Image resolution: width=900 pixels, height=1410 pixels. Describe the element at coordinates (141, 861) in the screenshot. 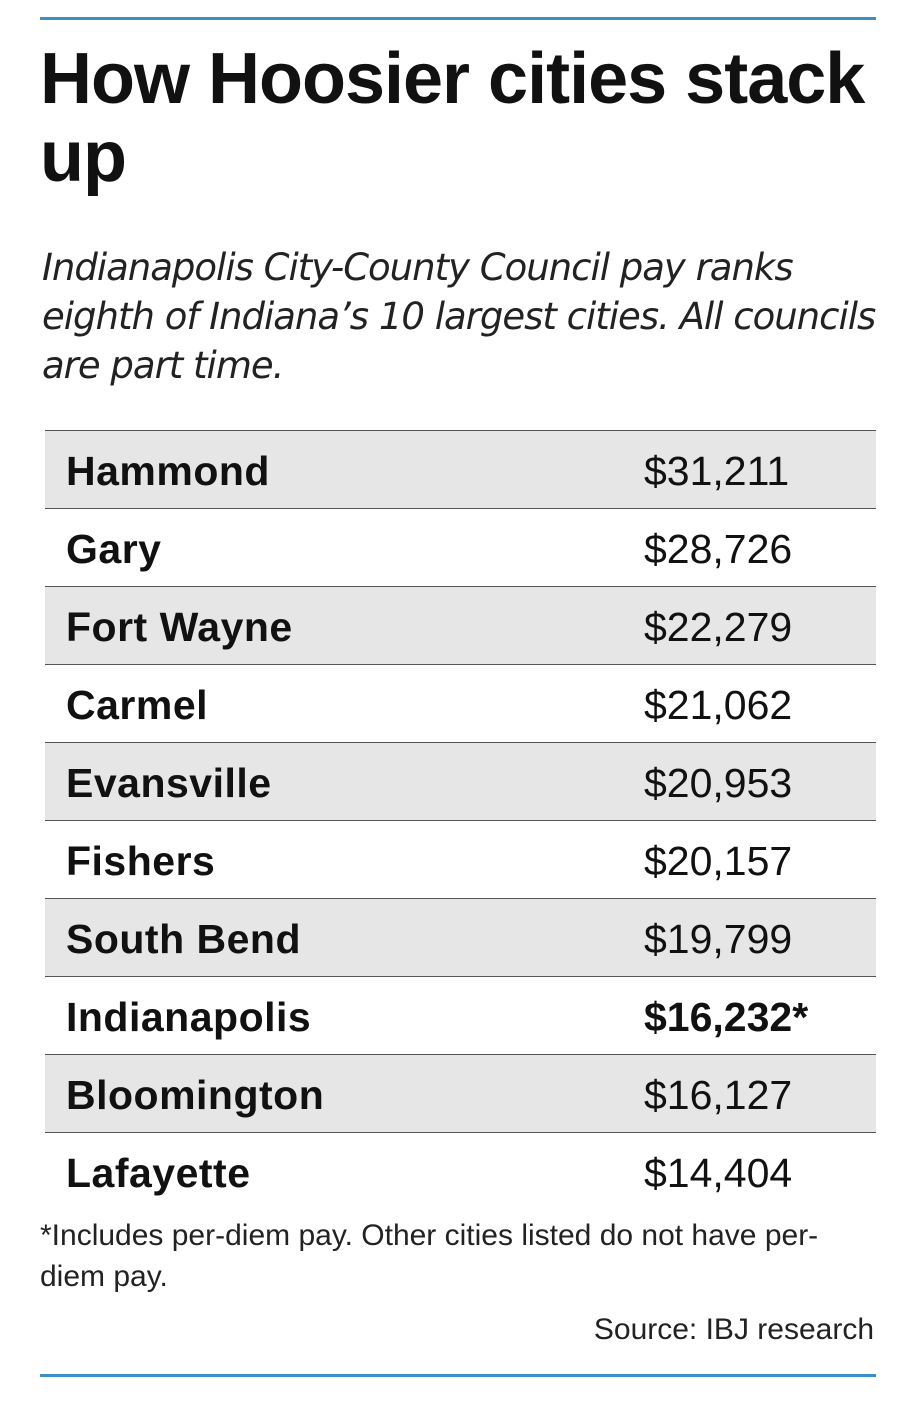

I see `city-name: Fishers` at that location.